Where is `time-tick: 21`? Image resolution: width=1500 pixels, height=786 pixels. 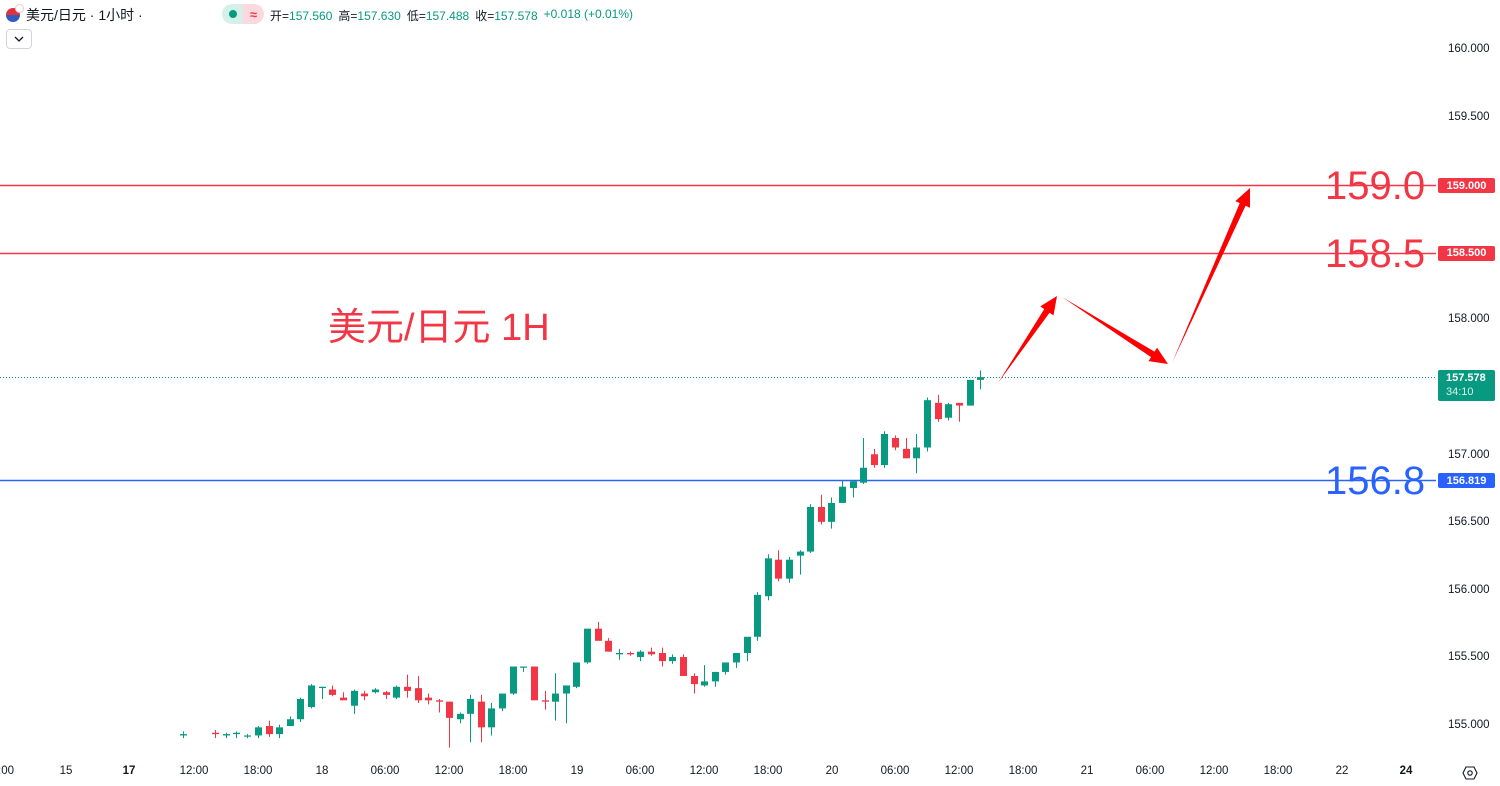
time-tick: 21 is located at coordinates (1087, 771).